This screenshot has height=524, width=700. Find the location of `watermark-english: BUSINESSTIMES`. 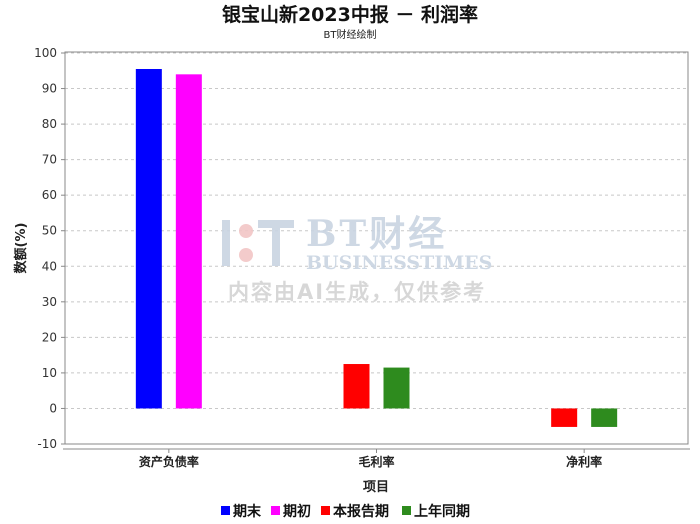

watermark-english: BUSINESSTIMES is located at coordinates (399, 263).